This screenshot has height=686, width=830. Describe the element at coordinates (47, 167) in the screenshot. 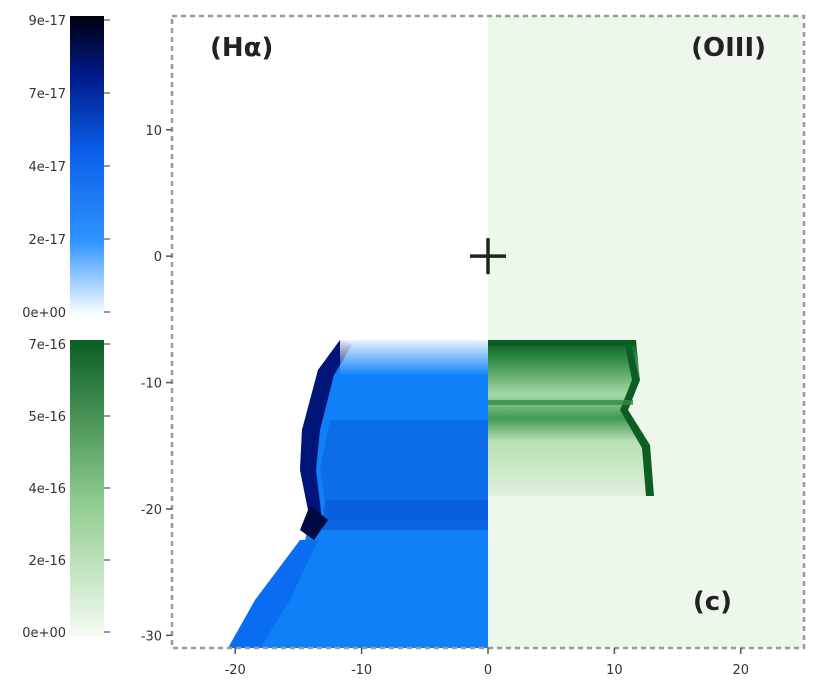

I see `colorbar-halpha-tick-label: 4e-17` at that location.